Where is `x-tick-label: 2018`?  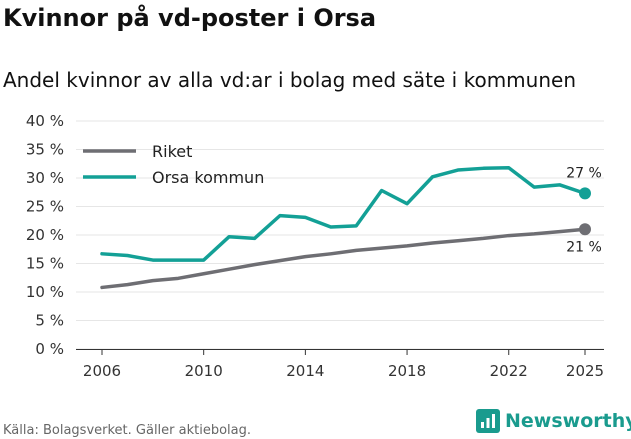
x-tick-label: 2018 is located at coordinates (407, 371).